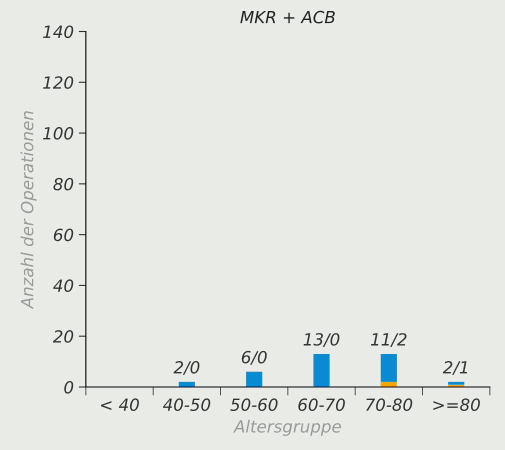 The width and height of the screenshot is (505, 450). Describe the element at coordinates (63, 285) in the screenshot. I see `y-tick-label: 40` at that location.